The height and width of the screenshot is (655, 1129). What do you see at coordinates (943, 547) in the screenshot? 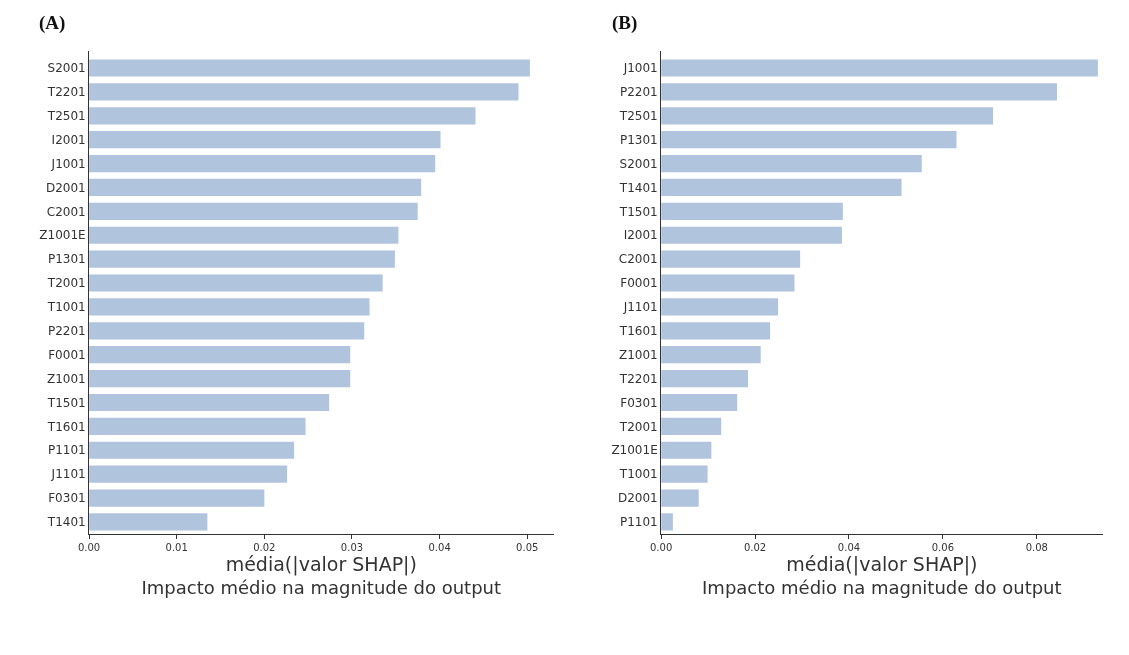
I see `x-tick-label: 0.06` at bounding box center [943, 547].